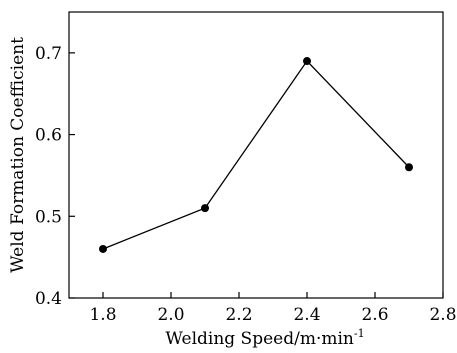 The image size is (457, 353). I want to click on y-tick-label: 0.5, so click(48, 217).